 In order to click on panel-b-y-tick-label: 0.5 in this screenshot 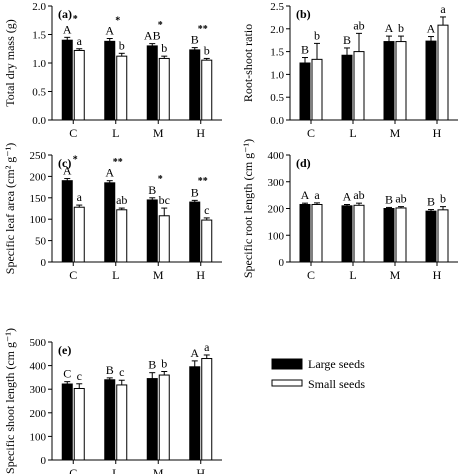, I will do `click(277, 98)`.